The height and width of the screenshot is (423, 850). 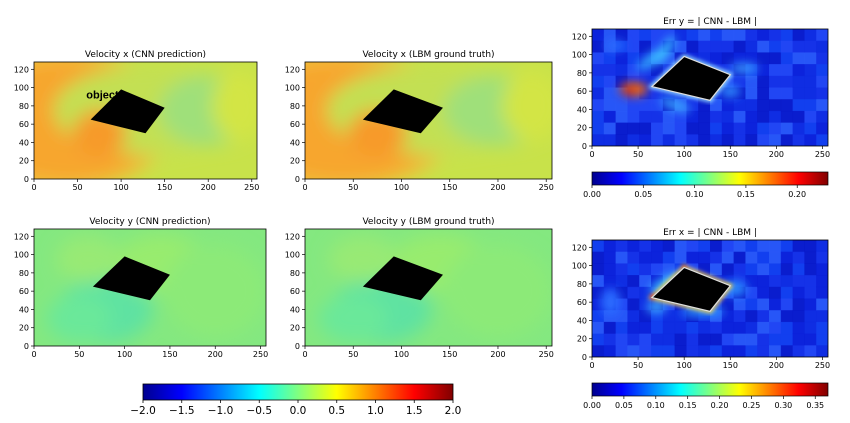 I want to click on plot-title: Err y = | CNN - LBM |, so click(x=710, y=22).